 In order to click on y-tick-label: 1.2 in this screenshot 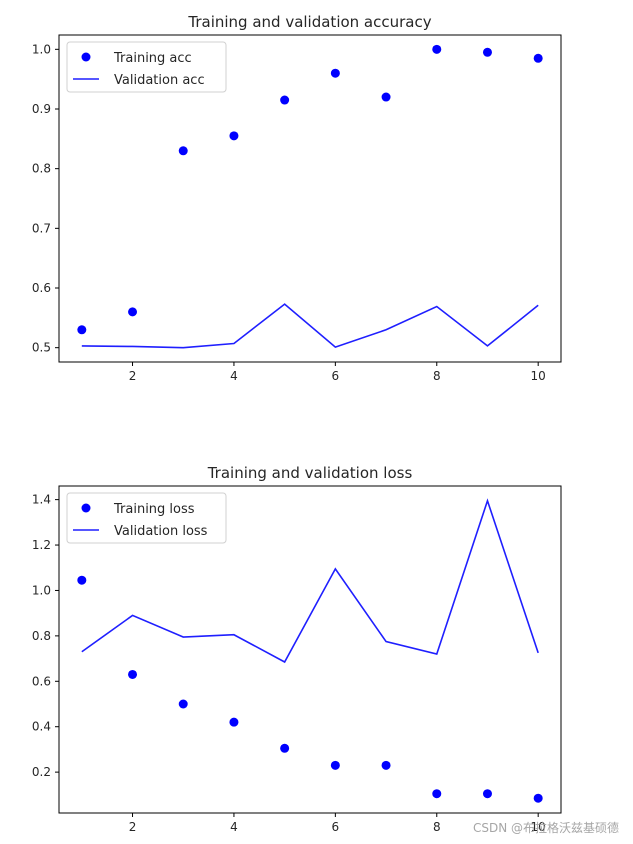, I will do `click(41, 545)`.